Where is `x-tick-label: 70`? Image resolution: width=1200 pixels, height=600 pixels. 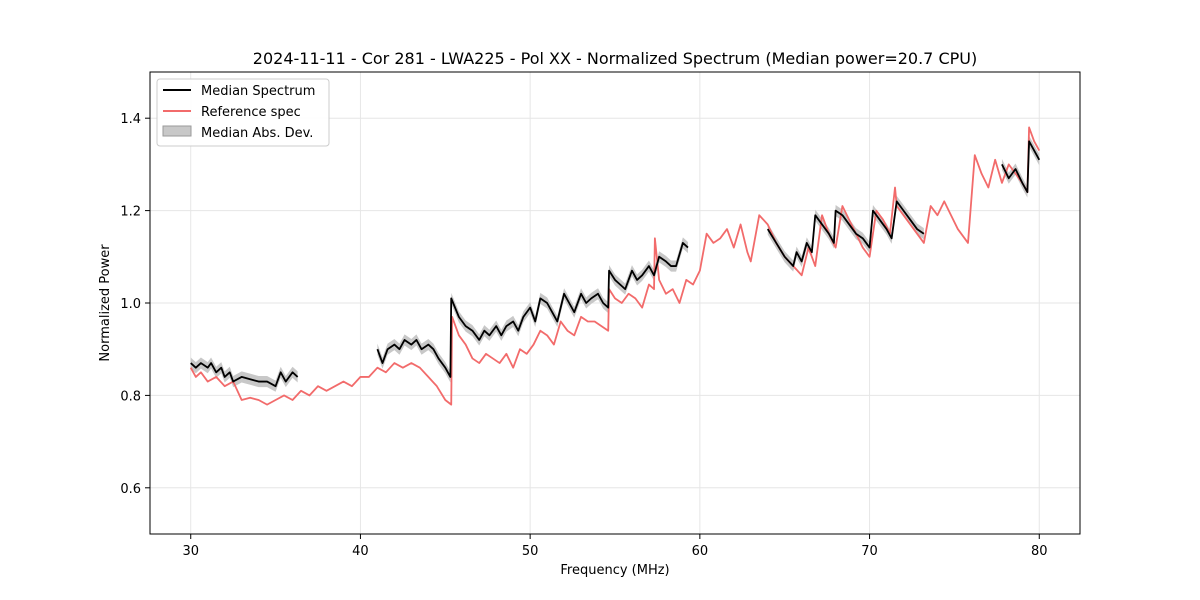 x-tick-label: 70 is located at coordinates (869, 551).